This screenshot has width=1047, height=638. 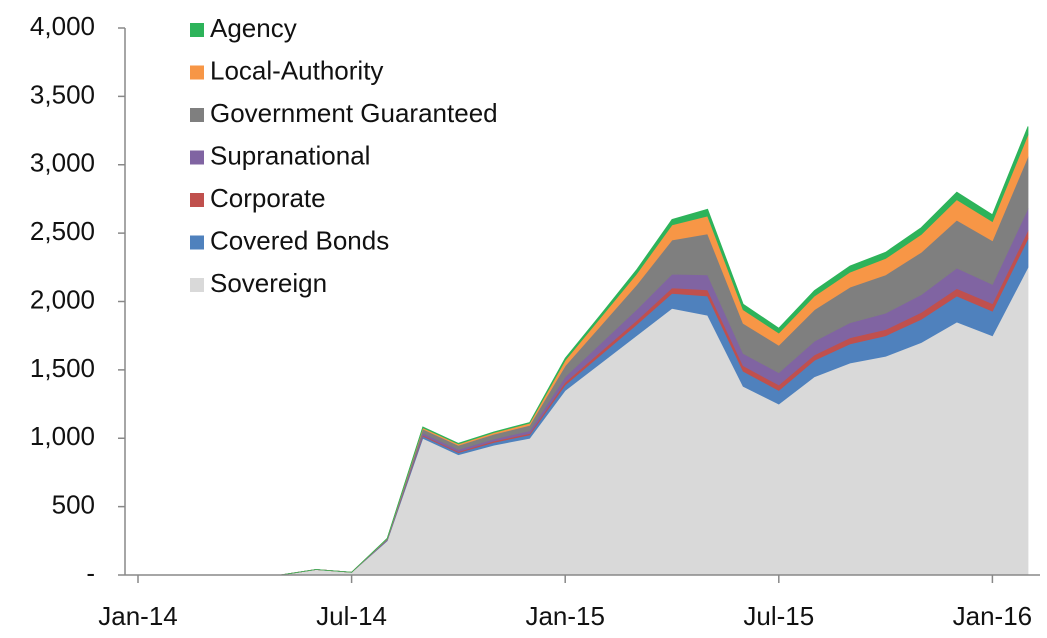 I want to click on y-tick-label: 2,000, so click(x=62, y=299).